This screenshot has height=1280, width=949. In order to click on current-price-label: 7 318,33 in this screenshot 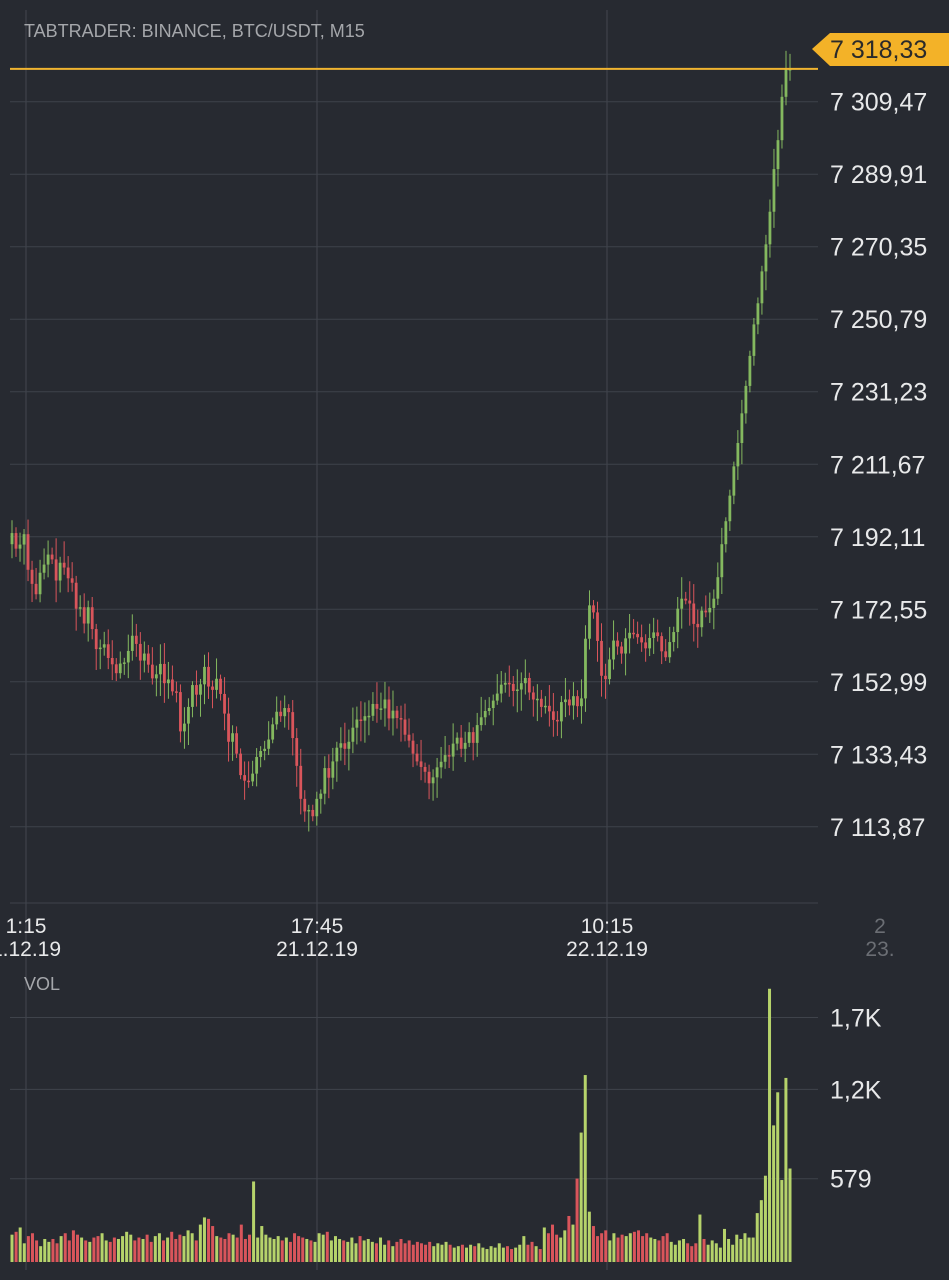, I will do `click(880, 49)`.